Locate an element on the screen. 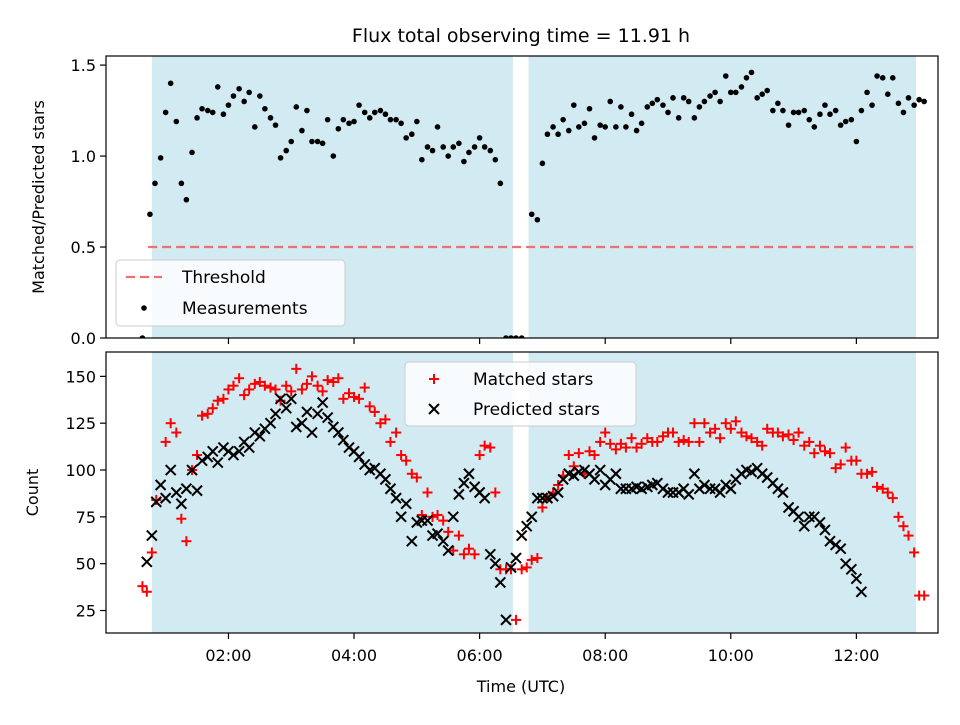 The height and width of the screenshot is (725, 960). x-tick-label: 06:00 is located at coordinates (480, 655).